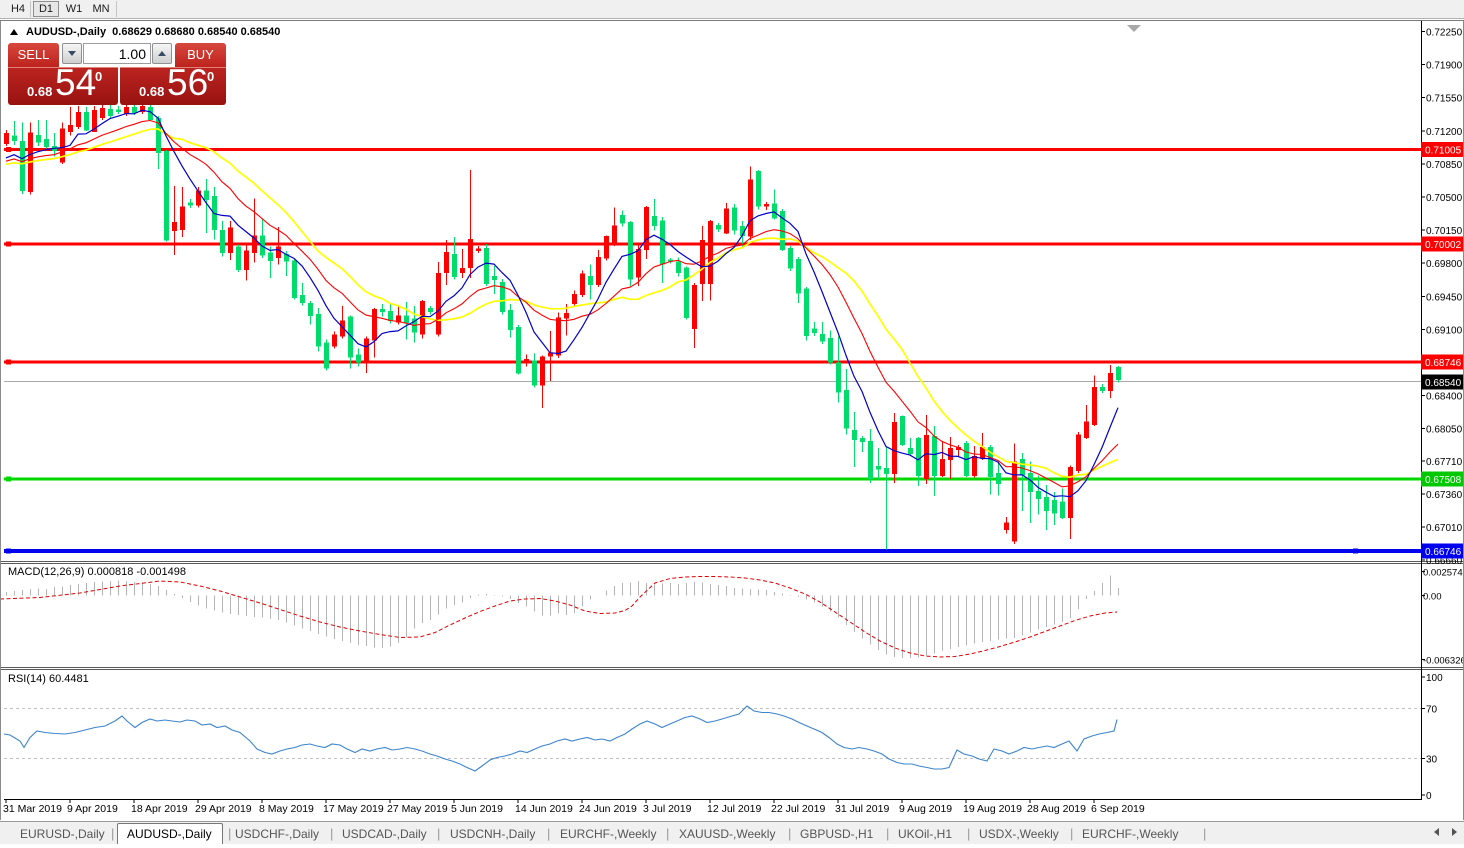 The width and height of the screenshot is (1464, 848). I want to click on svg-text: 0.71005, so click(1443, 151).